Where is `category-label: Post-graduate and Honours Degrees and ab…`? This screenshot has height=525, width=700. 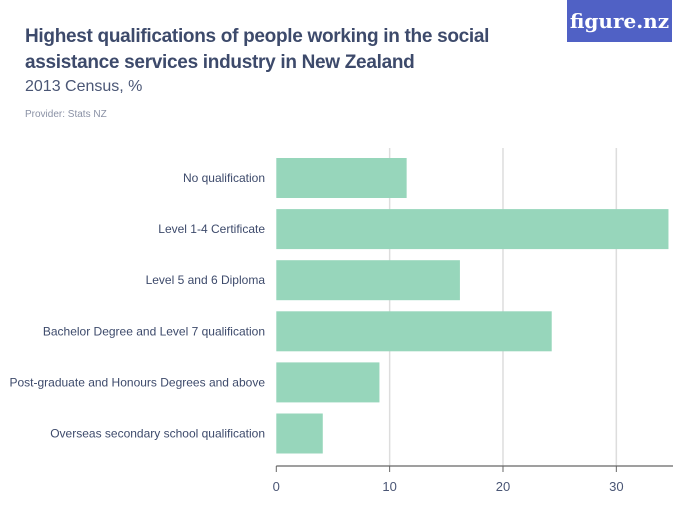 category-label: Post-graduate and Honours Degrees and ab… is located at coordinates (137, 382).